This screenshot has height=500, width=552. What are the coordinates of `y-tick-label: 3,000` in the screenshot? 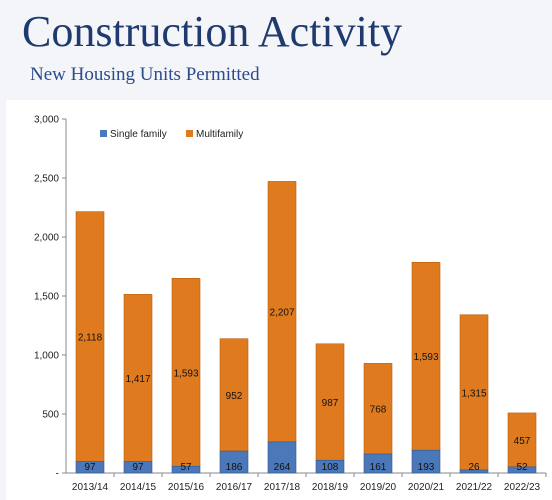 It's located at (46, 120).